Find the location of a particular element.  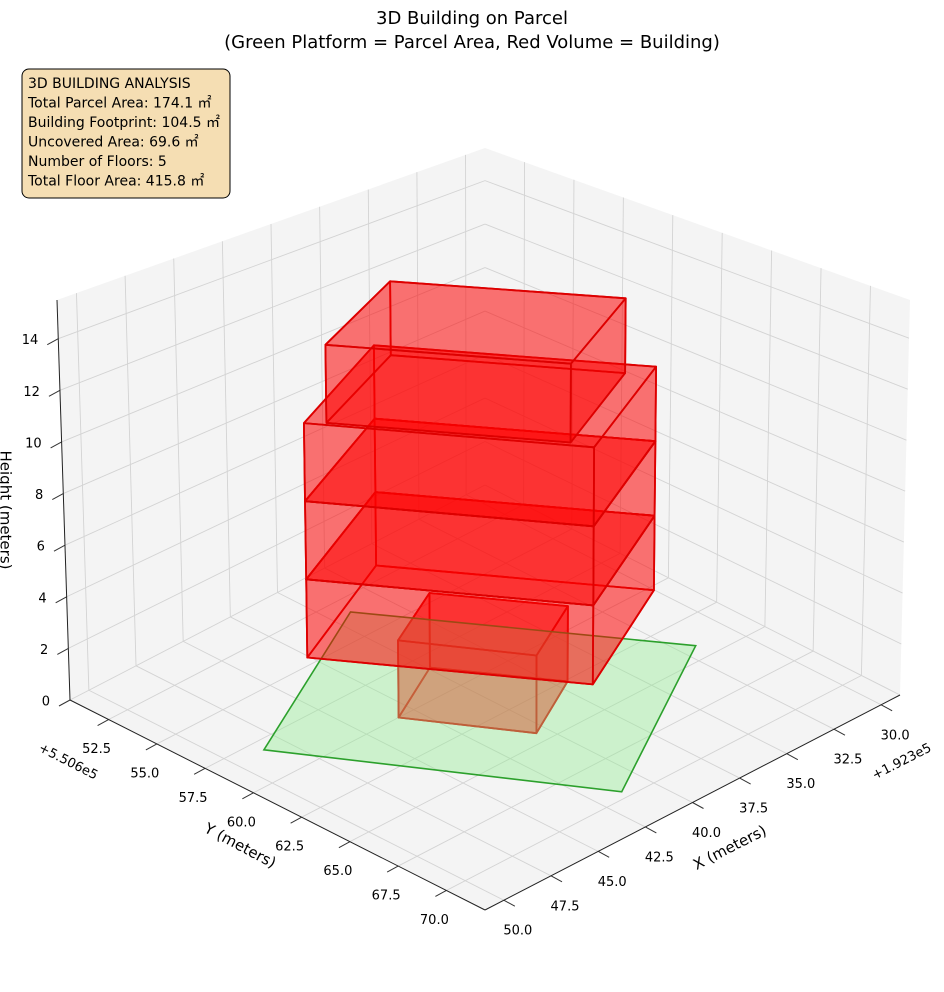

parcel is located at coordinates (479, 702).